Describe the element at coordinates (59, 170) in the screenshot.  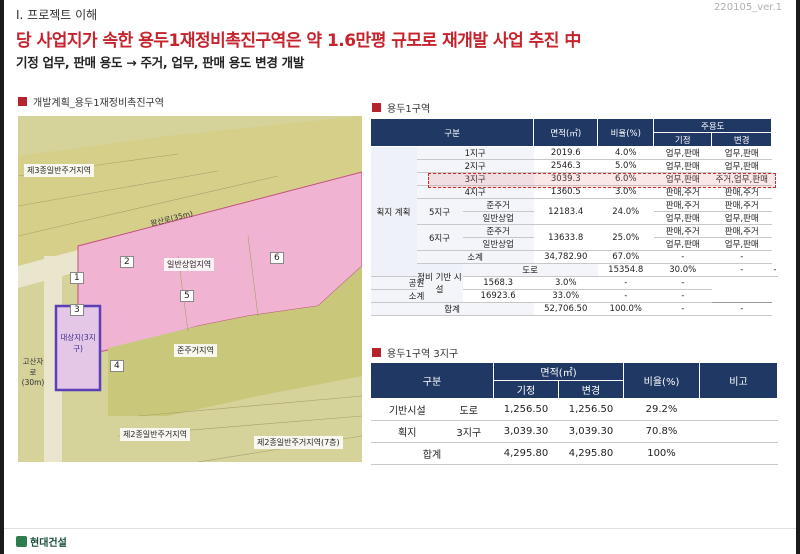
I see `zone3-label: 제3종일반주거지역` at that location.